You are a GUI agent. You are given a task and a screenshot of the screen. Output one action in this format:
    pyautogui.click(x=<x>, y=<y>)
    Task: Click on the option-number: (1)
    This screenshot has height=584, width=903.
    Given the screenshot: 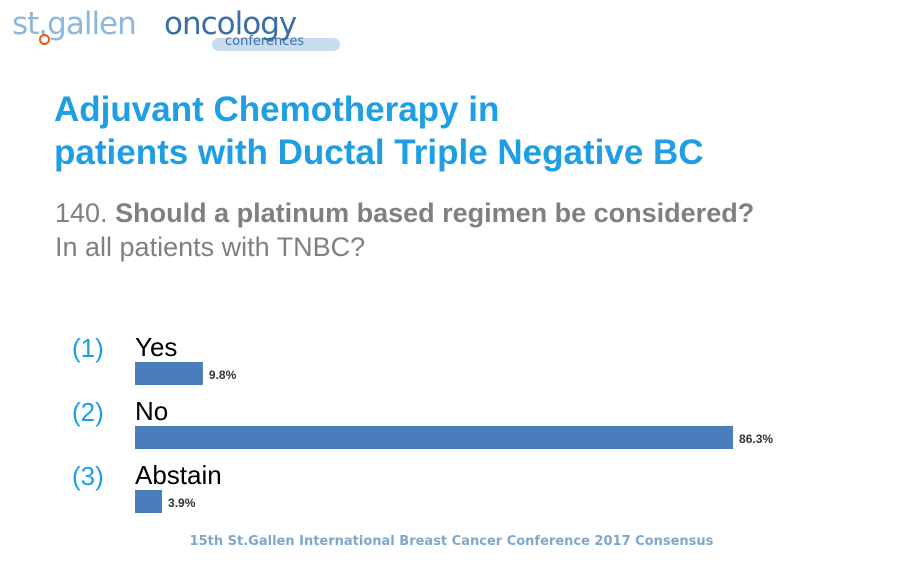 What is the action you would take?
    pyautogui.click(x=88, y=348)
    